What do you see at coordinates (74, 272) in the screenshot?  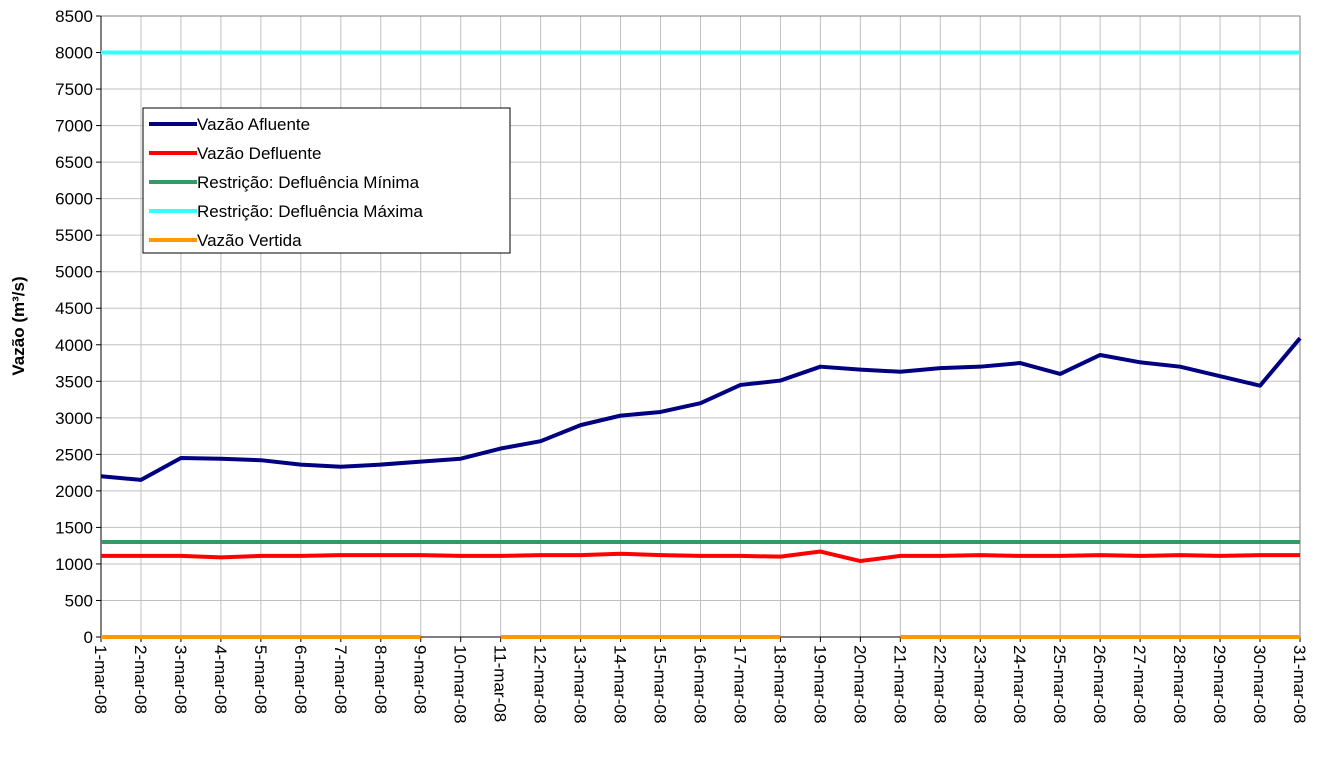 I see `y-tick-label: 5000` at bounding box center [74, 272].